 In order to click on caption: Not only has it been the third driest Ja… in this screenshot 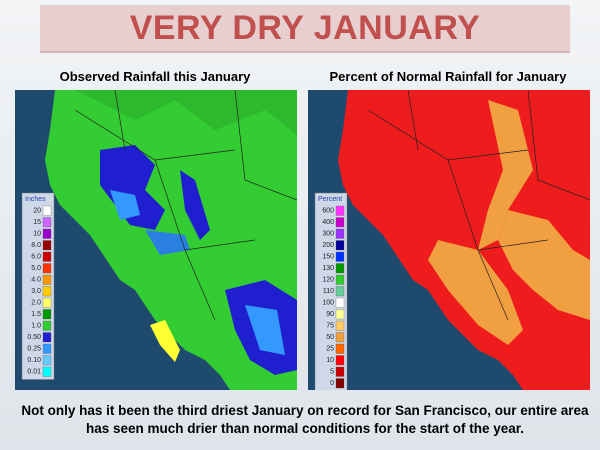, I will do `click(305, 419)`.